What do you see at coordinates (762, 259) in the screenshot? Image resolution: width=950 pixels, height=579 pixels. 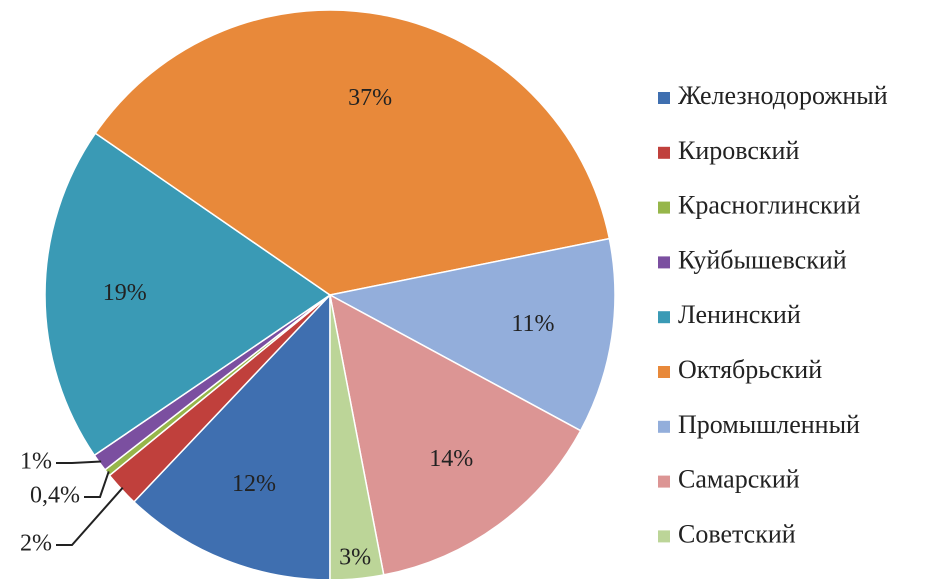 I see `legend-label: Куйбышевский` at bounding box center [762, 259].